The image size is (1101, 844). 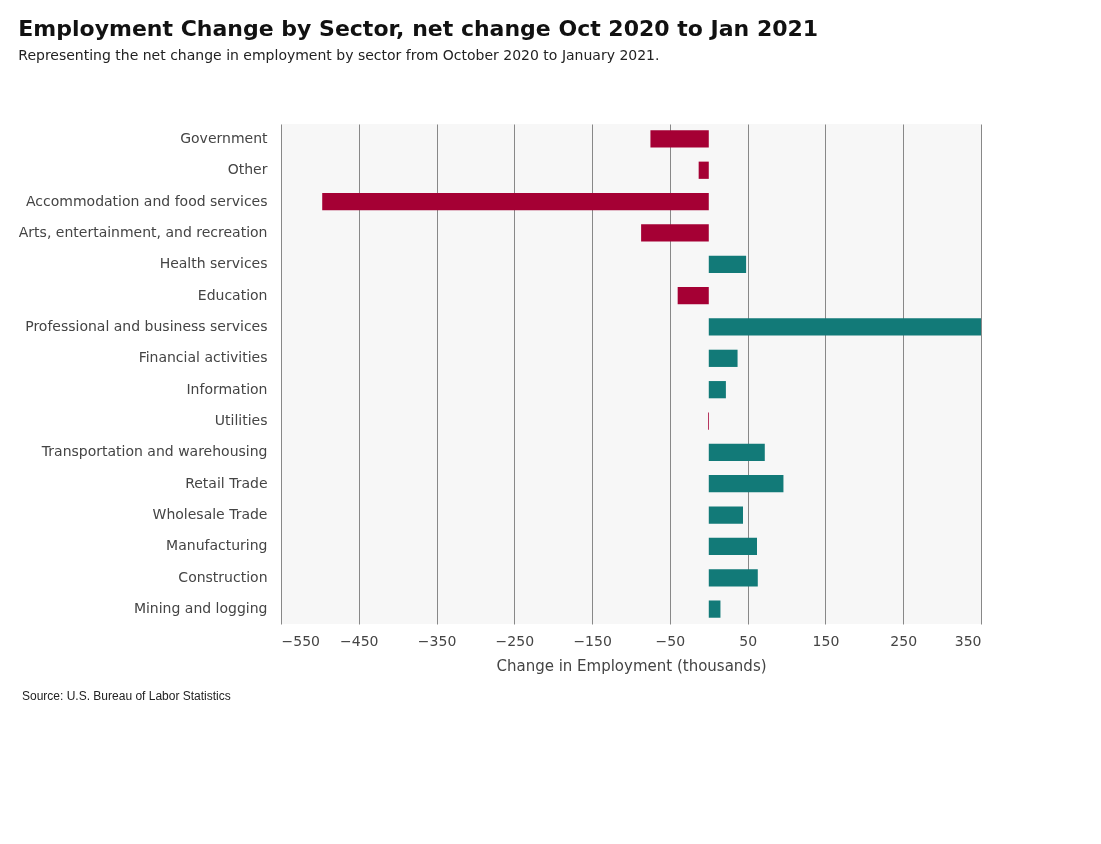 I want to click on y-tick-label: Retail Trade, so click(x=226, y=482).